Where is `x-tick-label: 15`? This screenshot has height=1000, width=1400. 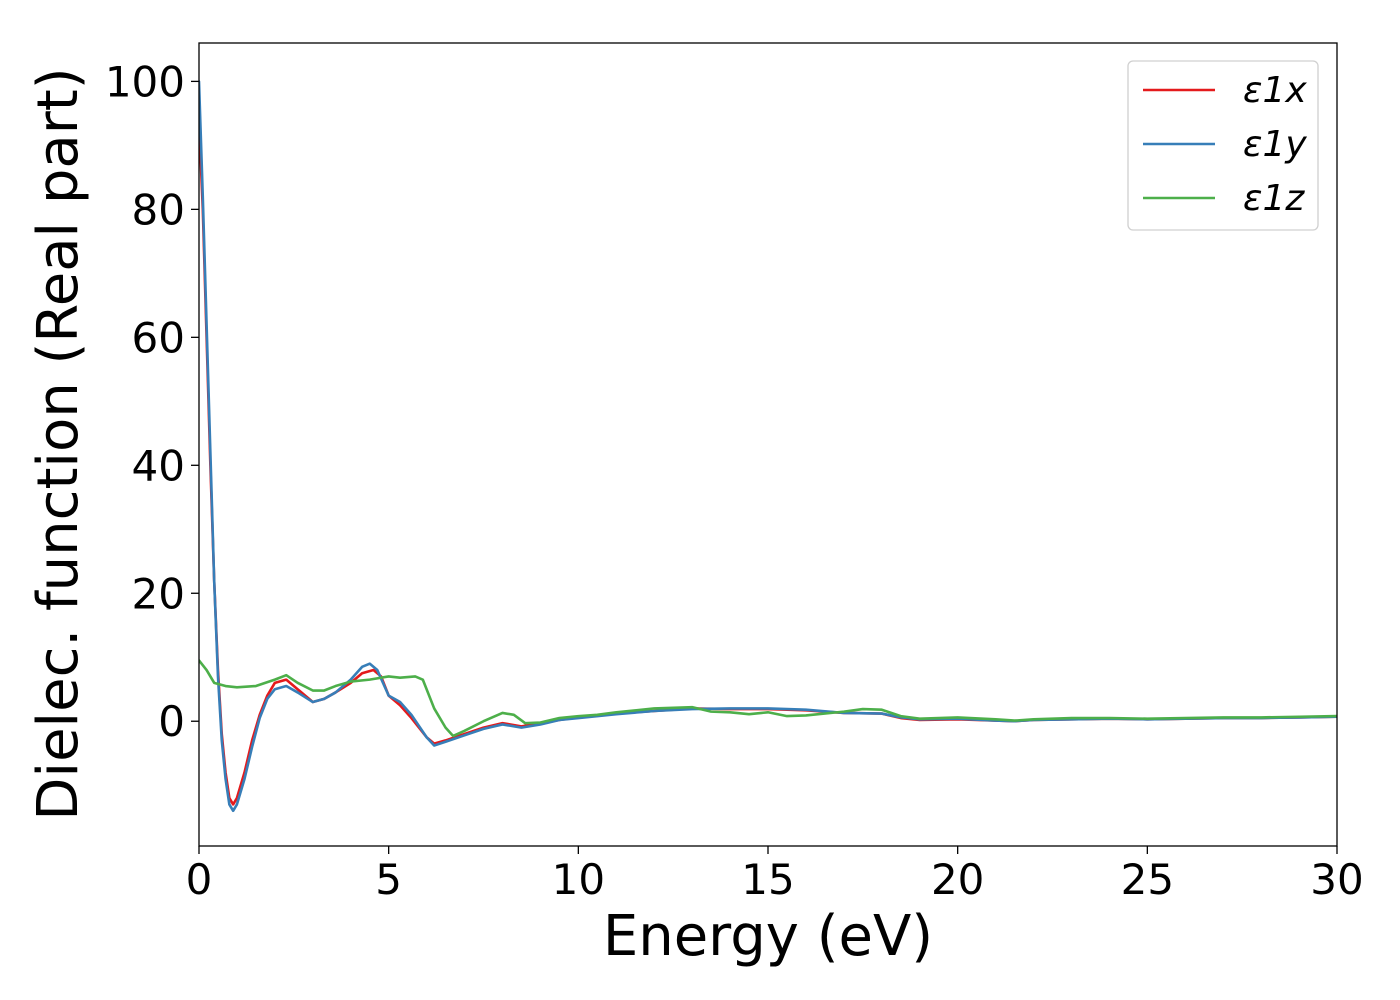
x-tick-label: 15 is located at coordinates (767, 879).